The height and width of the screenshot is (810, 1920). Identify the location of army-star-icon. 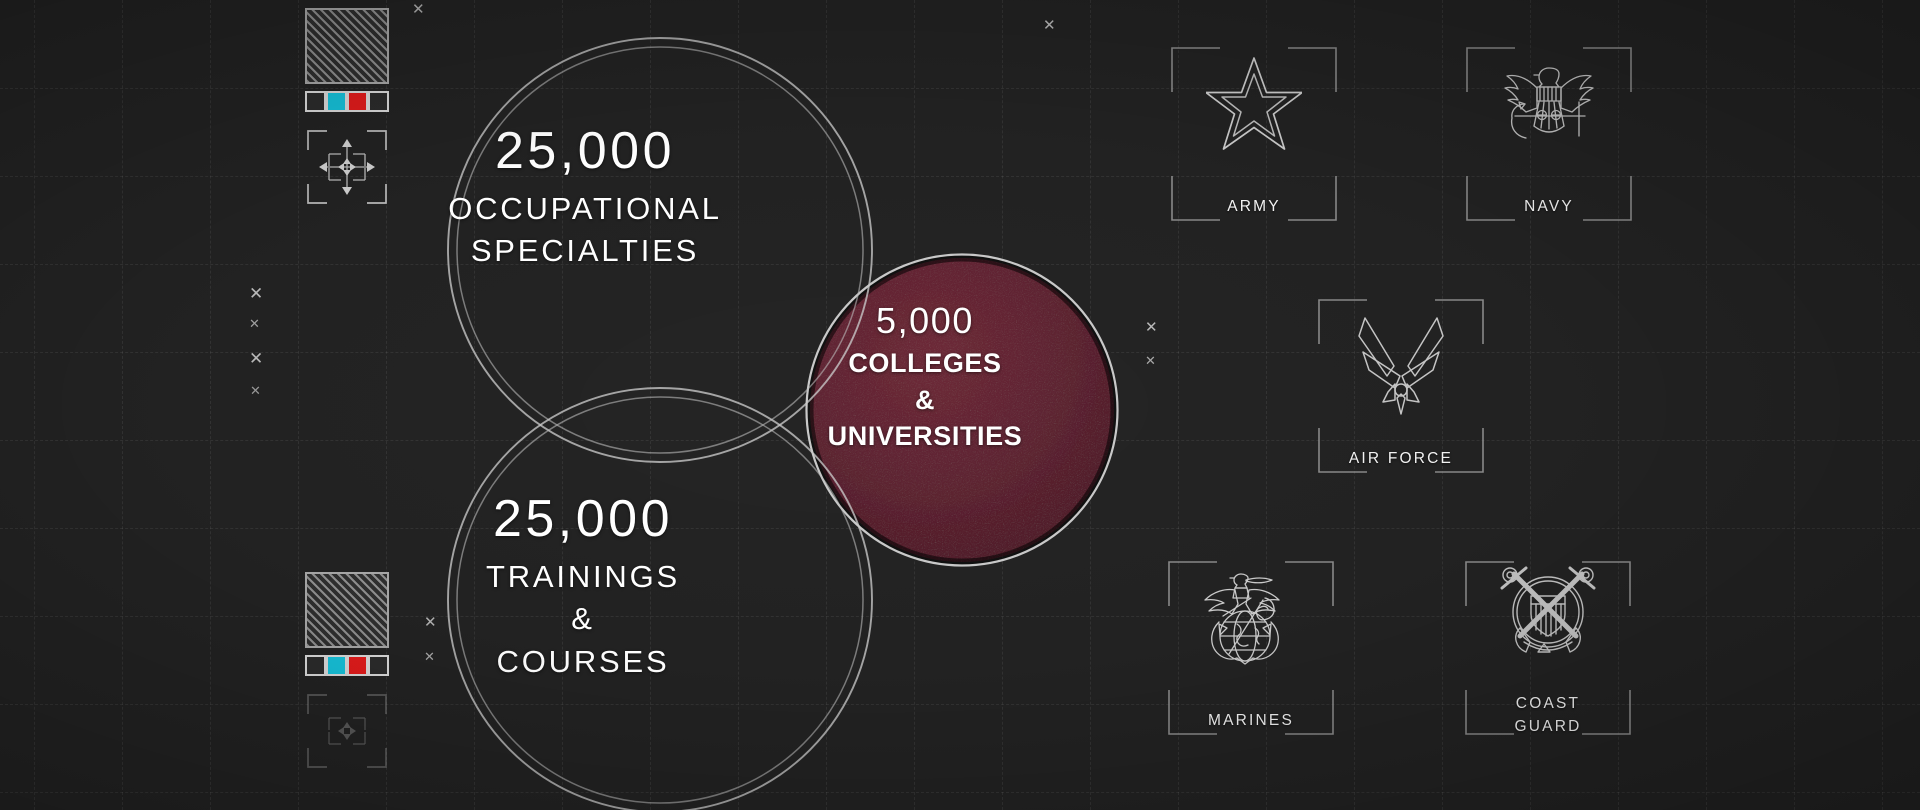
(1254, 103).